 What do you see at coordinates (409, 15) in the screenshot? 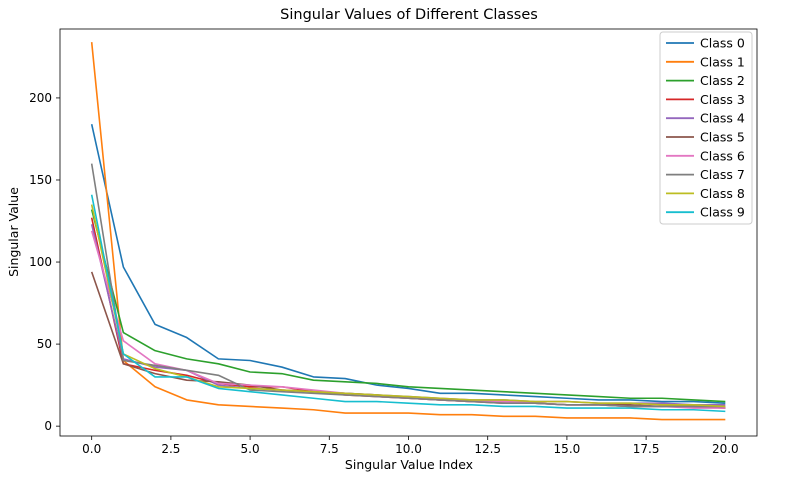
I see `chart-title: Singular Values of Different Classes` at bounding box center [409, 15].